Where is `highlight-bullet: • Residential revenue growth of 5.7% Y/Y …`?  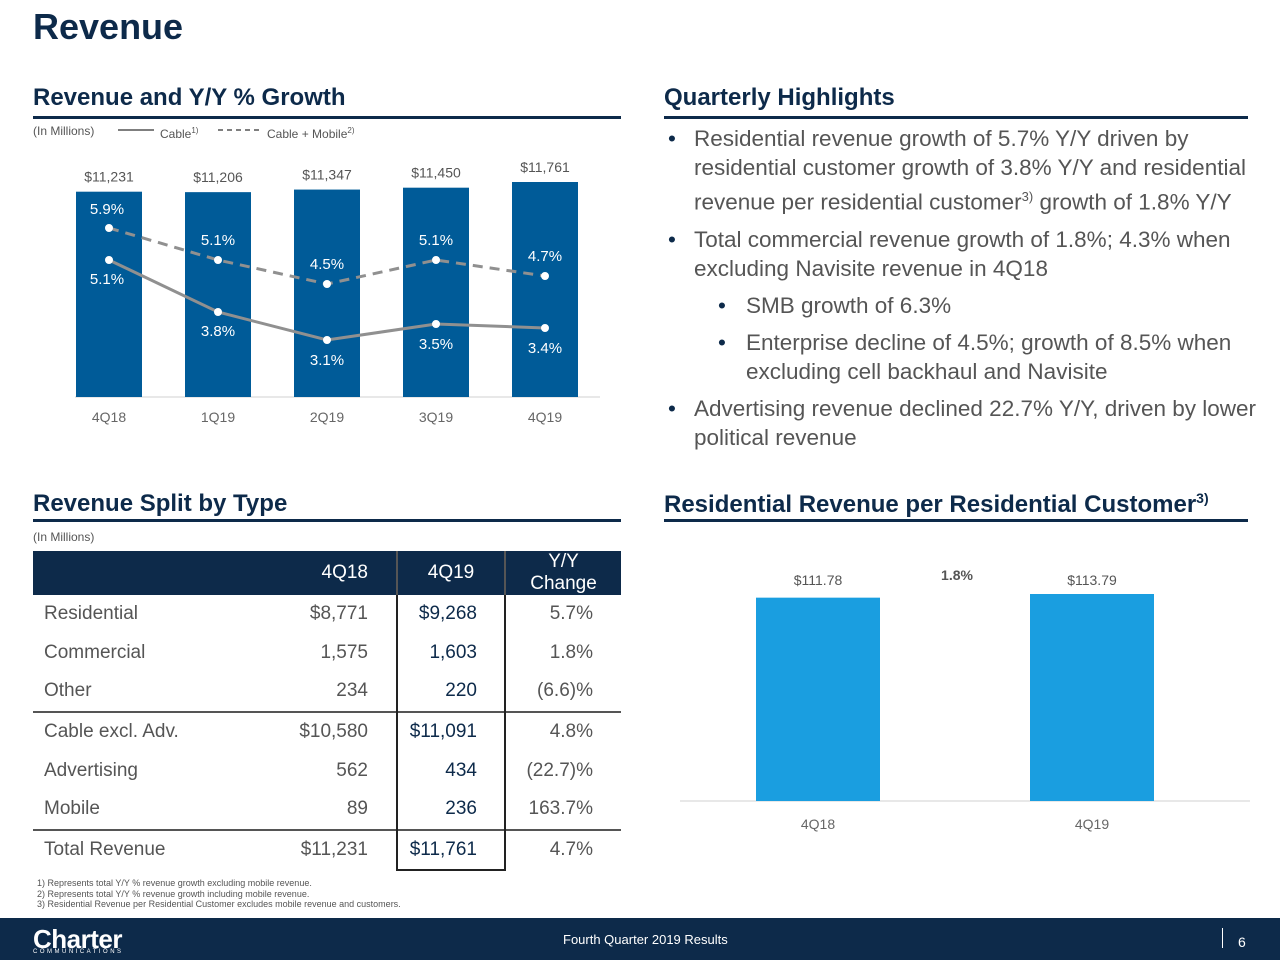
highlight-bullet: • Residential revenue growth of 5.7% Y/Y … is located at coordinates (957, 170).